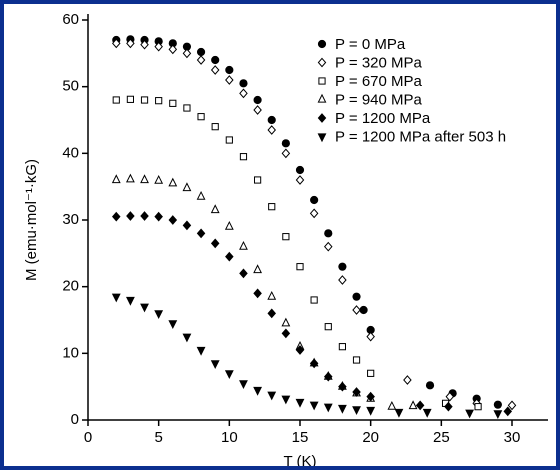 Image resolution: width=560 pixels, height=470 pixels. Describe the element at coordinates (370, 437) in the screenshot. I see `x-tick-label: 20` at that location.